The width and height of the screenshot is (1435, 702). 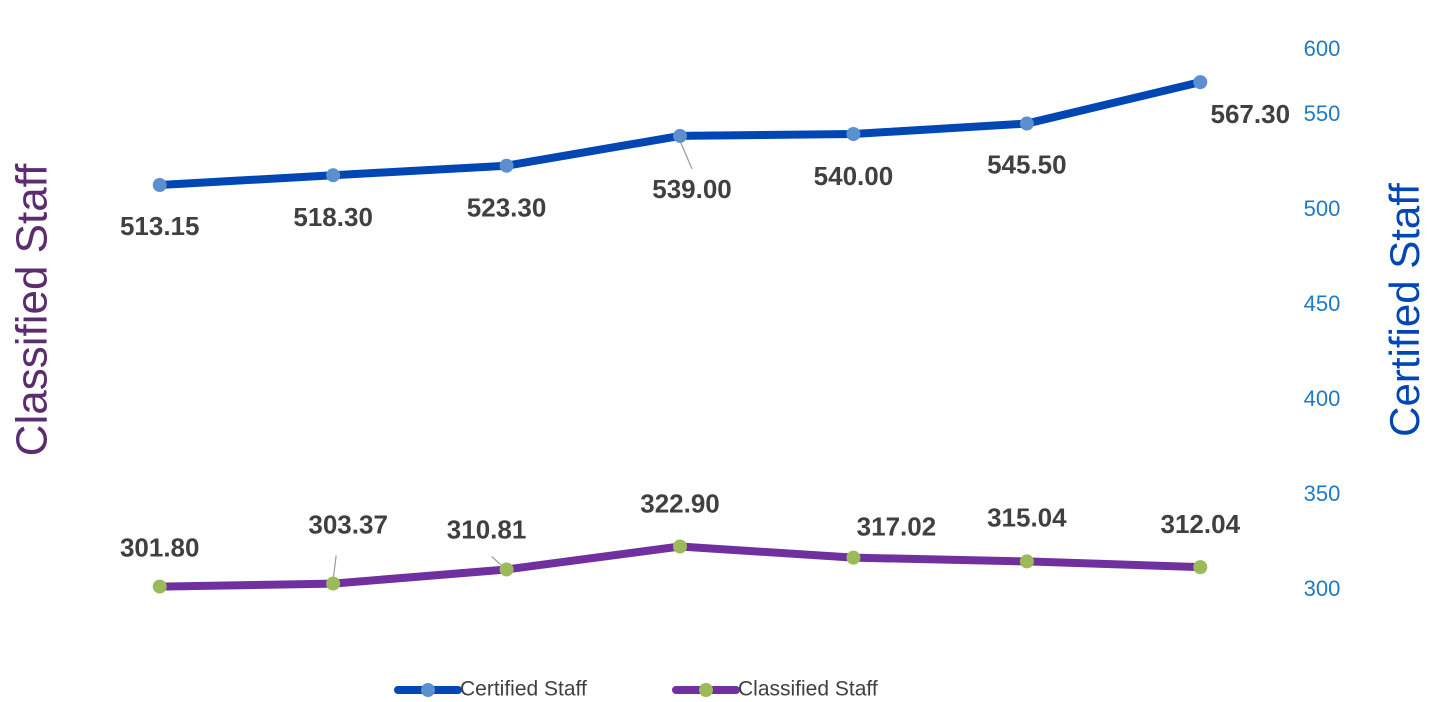 I want to click on data-label: 567.30, so click(x=1251, y=114).